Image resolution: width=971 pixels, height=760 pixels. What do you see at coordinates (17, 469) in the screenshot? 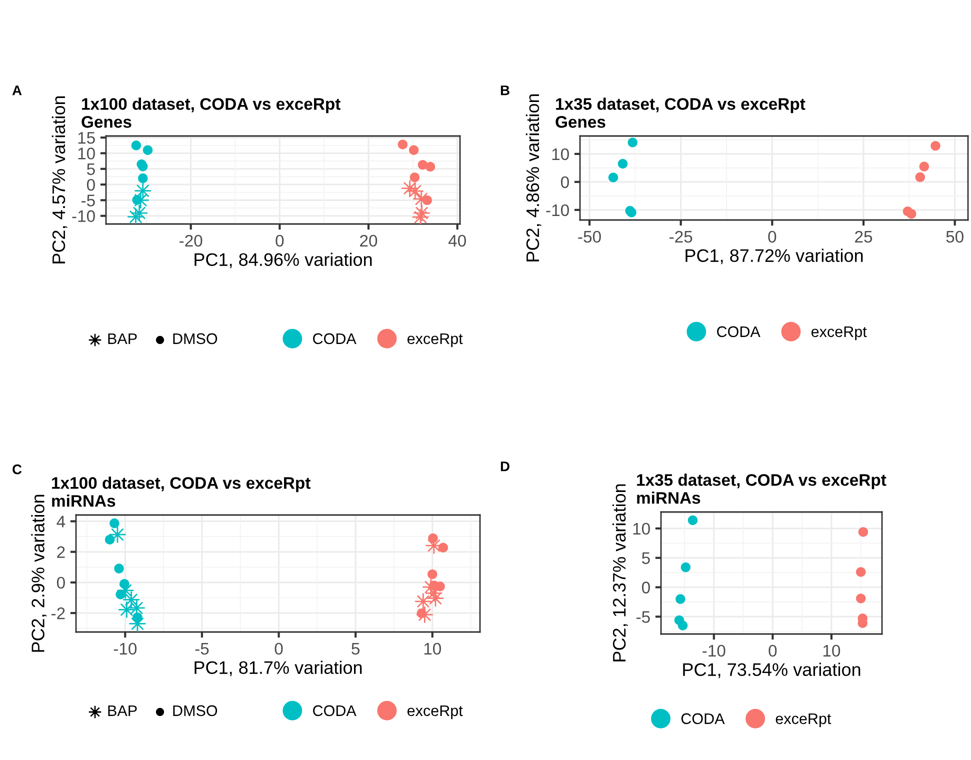
I see `text: C` at bounding box center [17, 469].